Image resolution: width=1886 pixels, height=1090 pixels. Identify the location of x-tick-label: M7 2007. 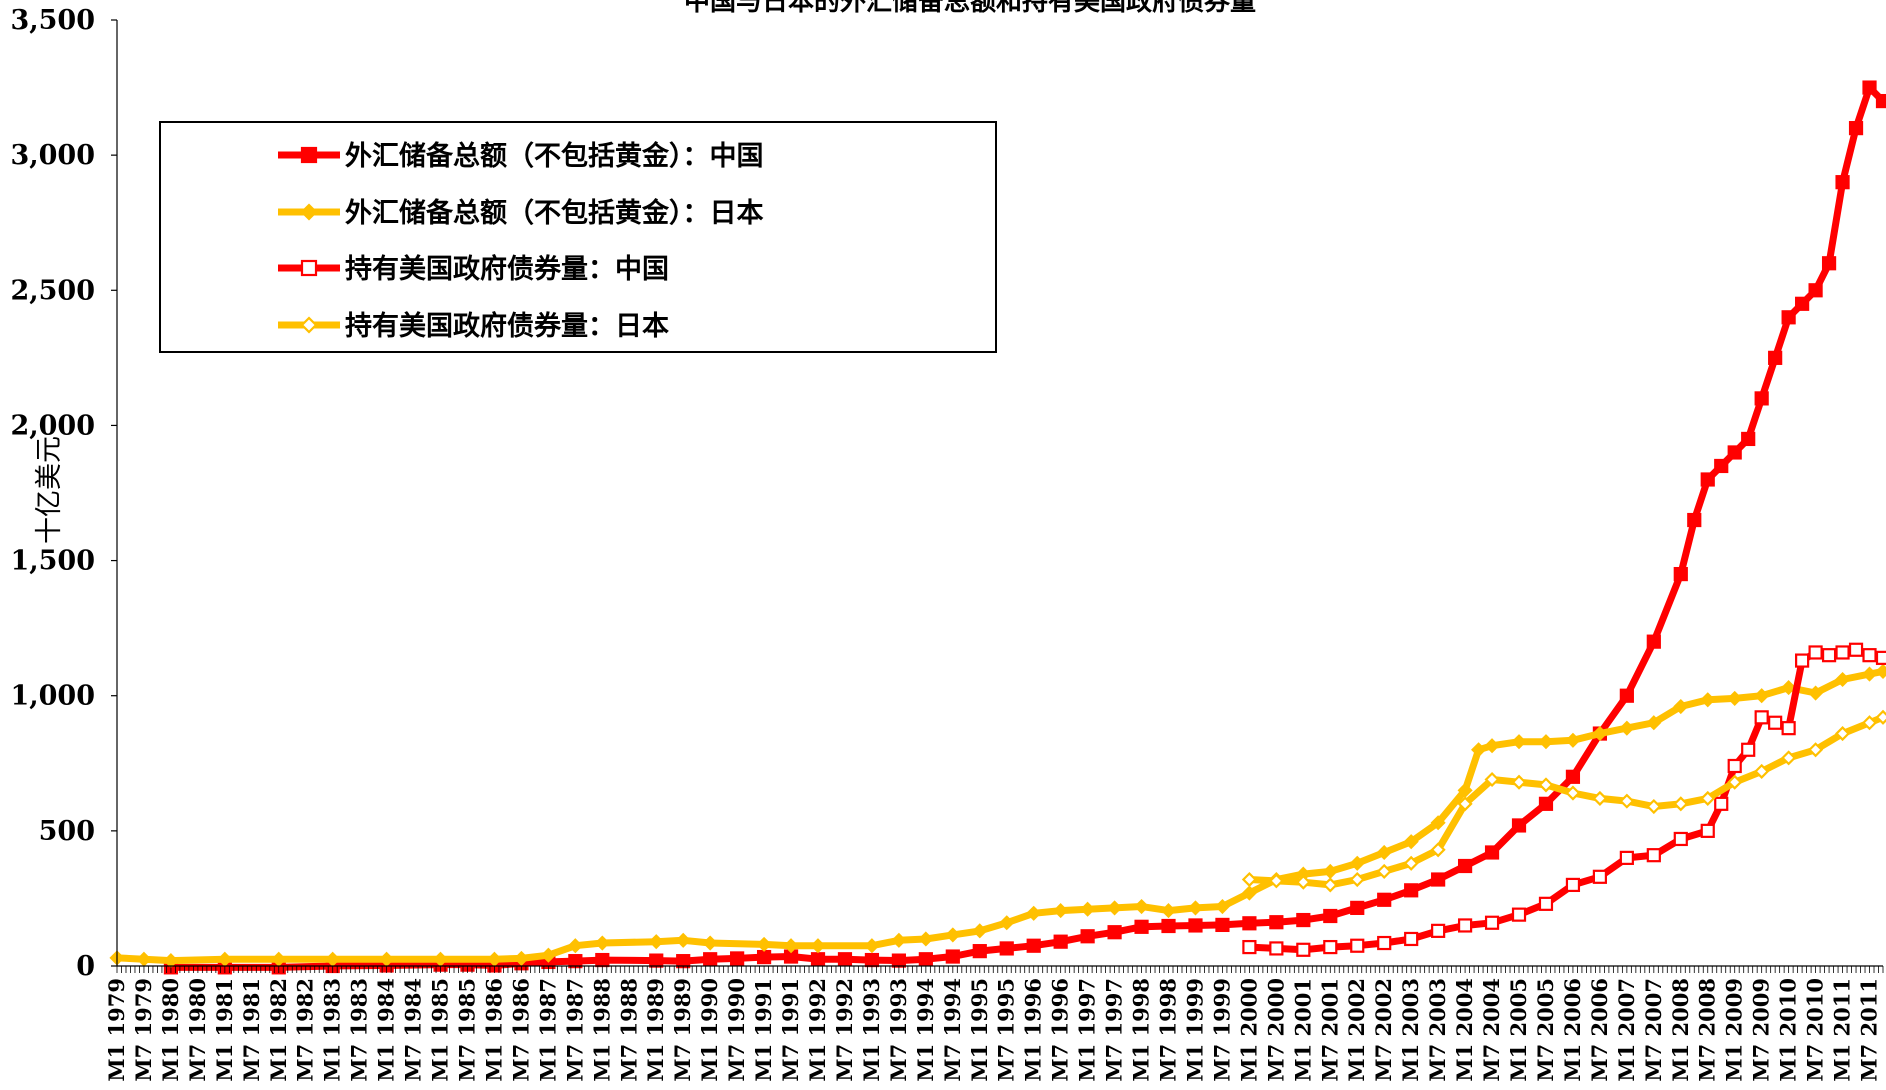
(1653, 1030).